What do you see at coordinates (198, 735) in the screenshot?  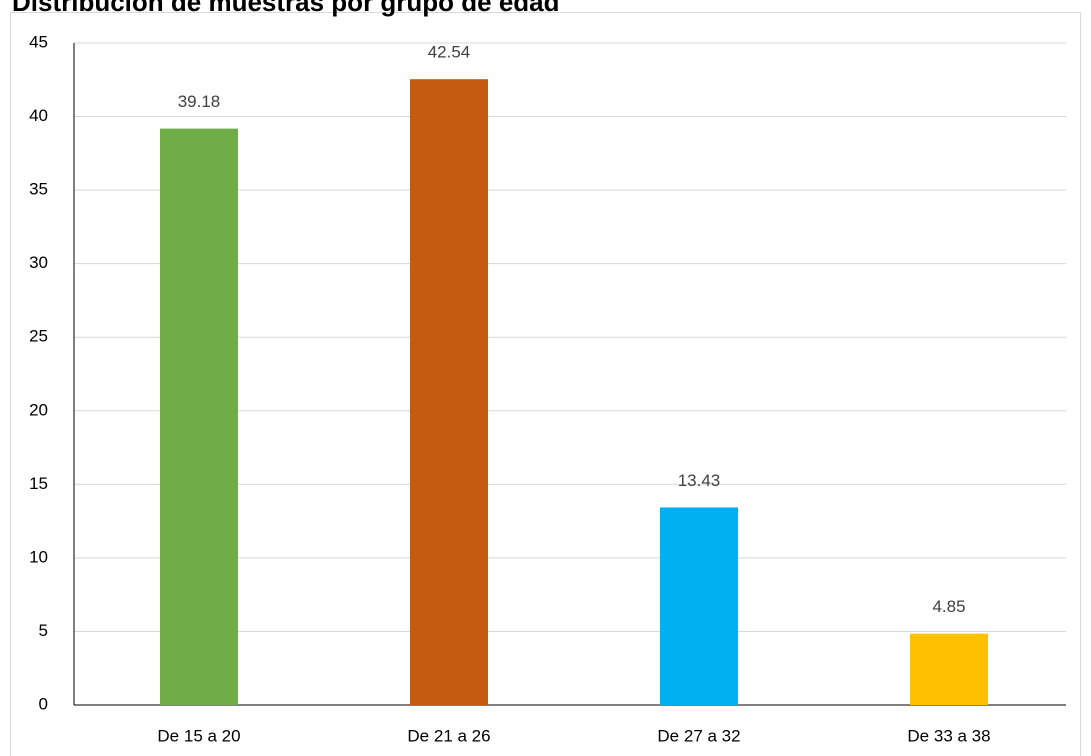 I see `x-tick-label: De 15 a 20` at bounding box center [198, 735].